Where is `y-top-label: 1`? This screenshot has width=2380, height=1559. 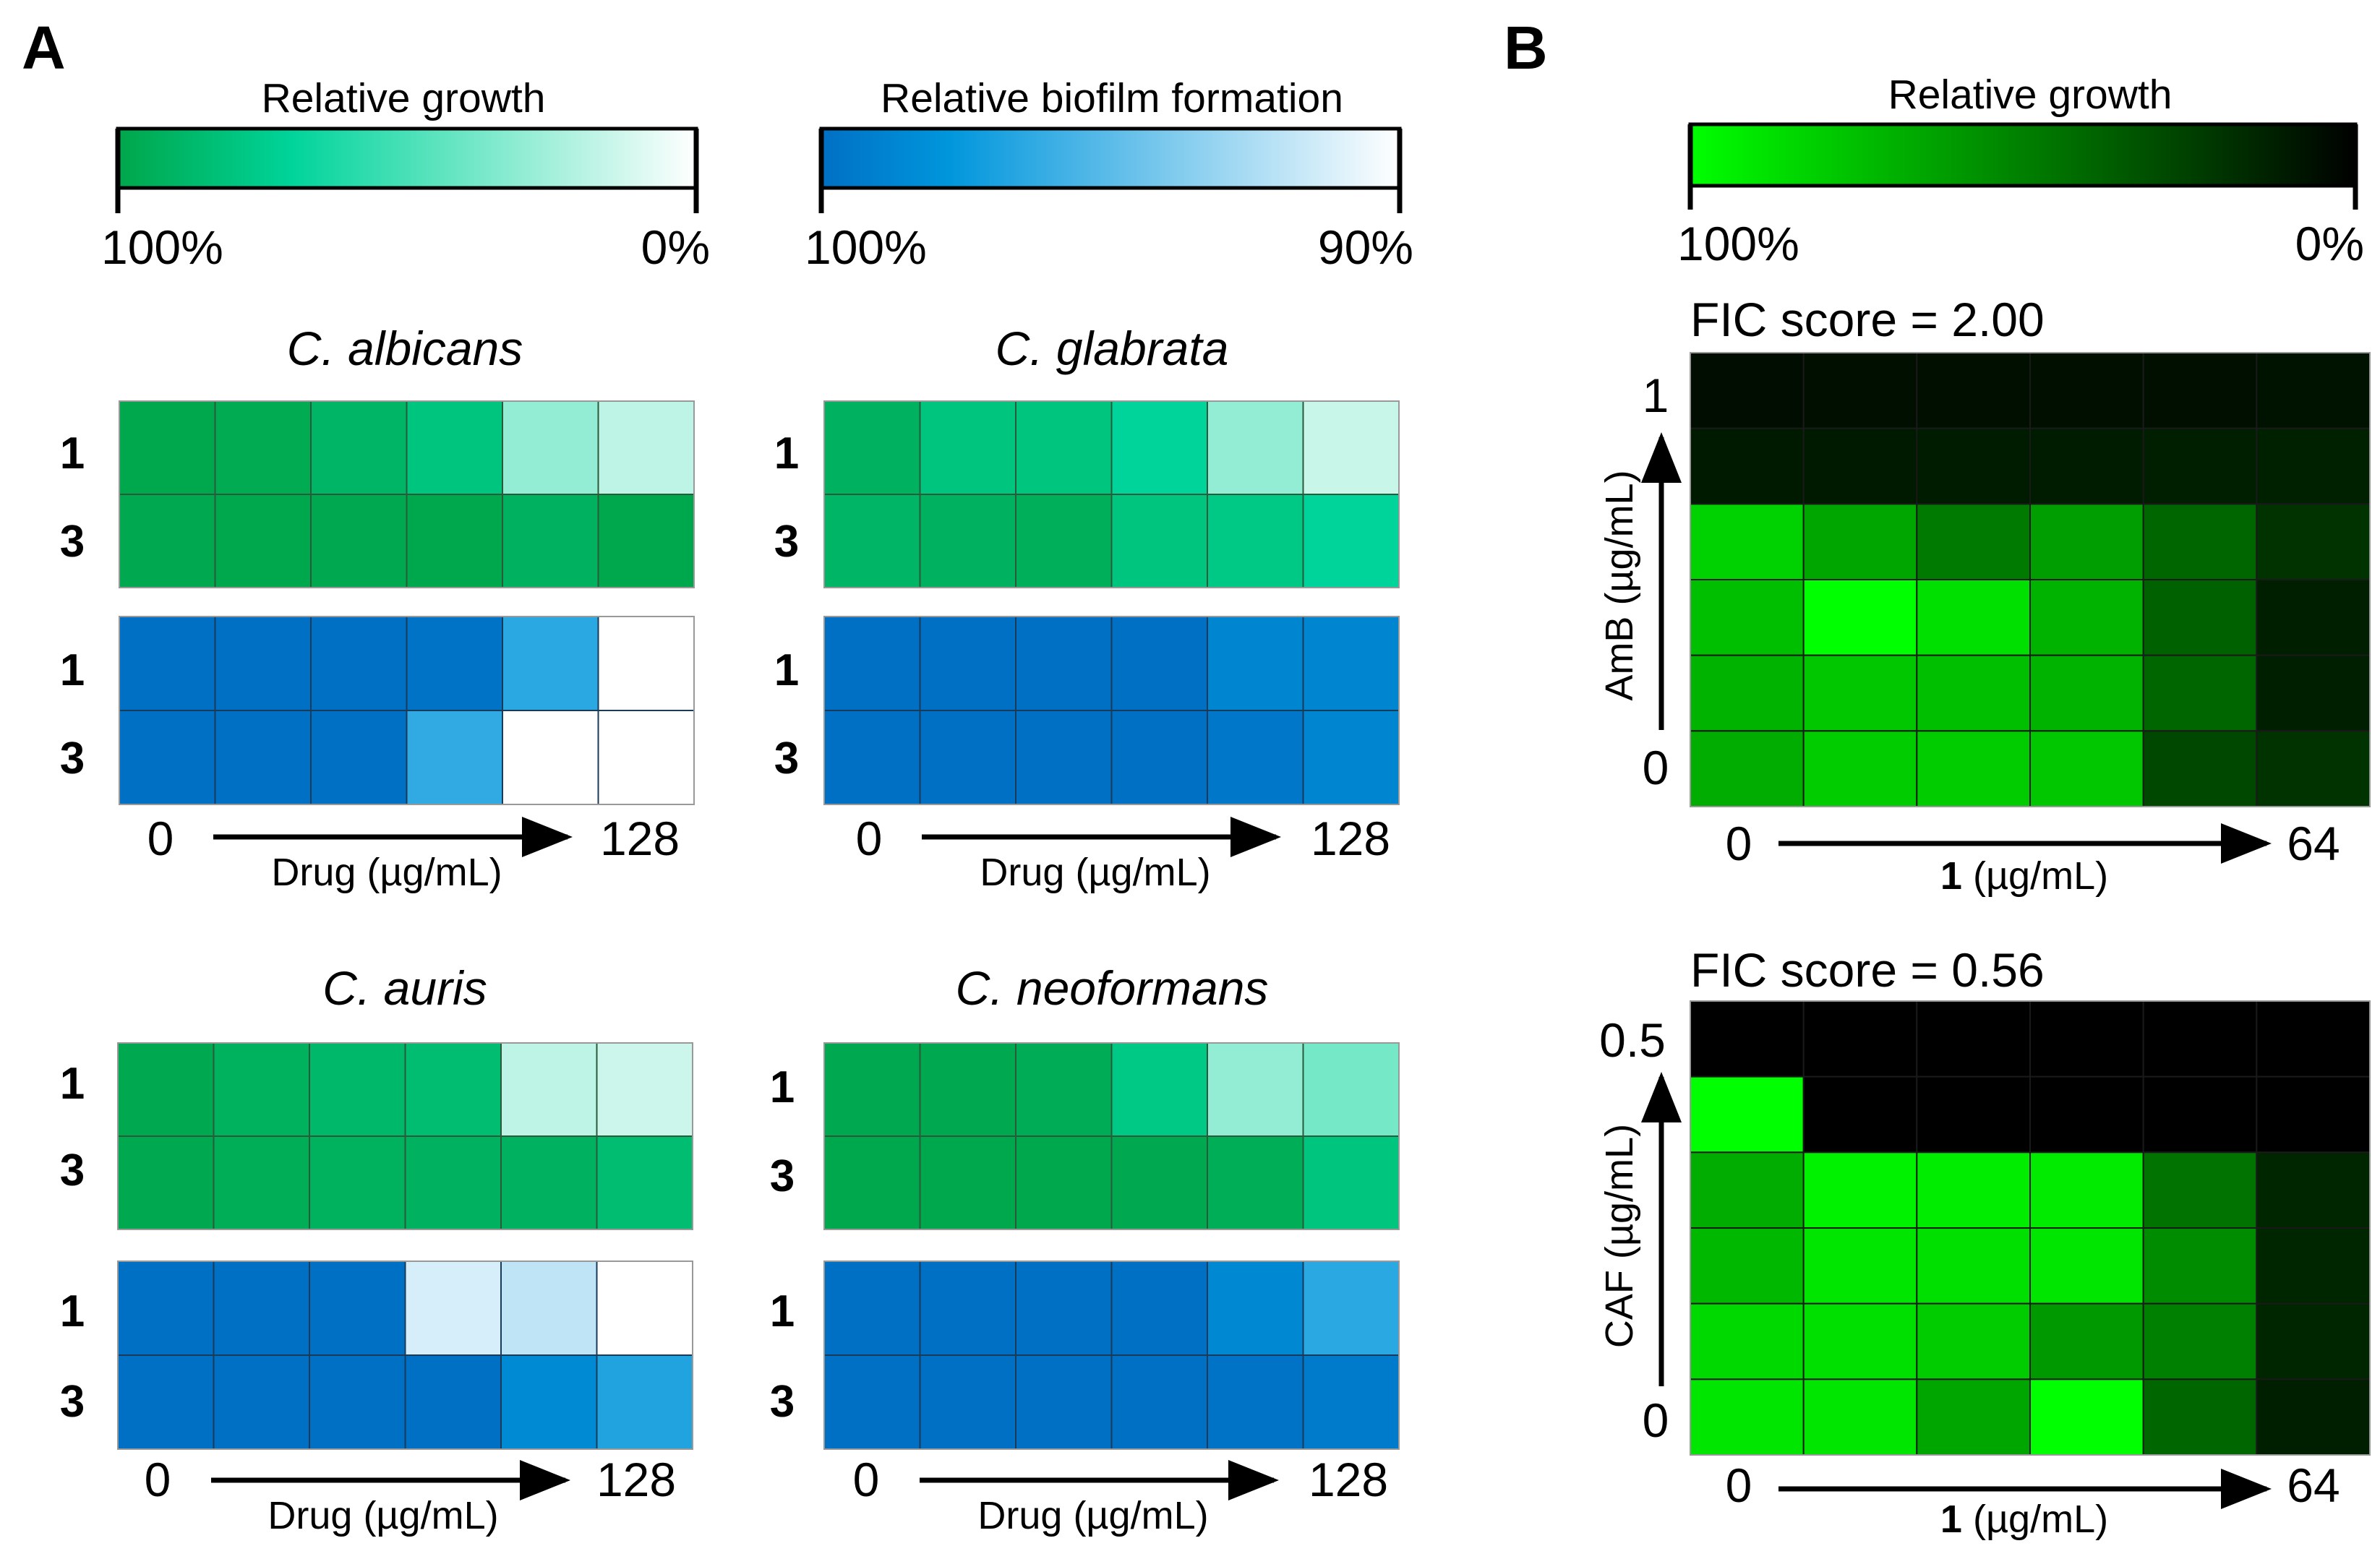 y-top-label: 1 is located at coordinates (1656, 395).